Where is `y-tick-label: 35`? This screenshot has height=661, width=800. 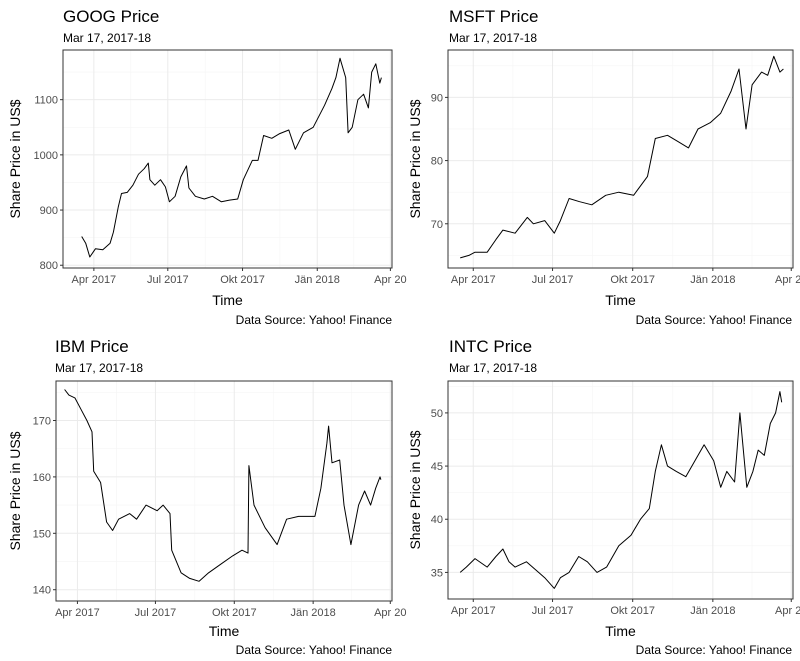 y-tick-label: 35 is located at coordinates (437, 573).